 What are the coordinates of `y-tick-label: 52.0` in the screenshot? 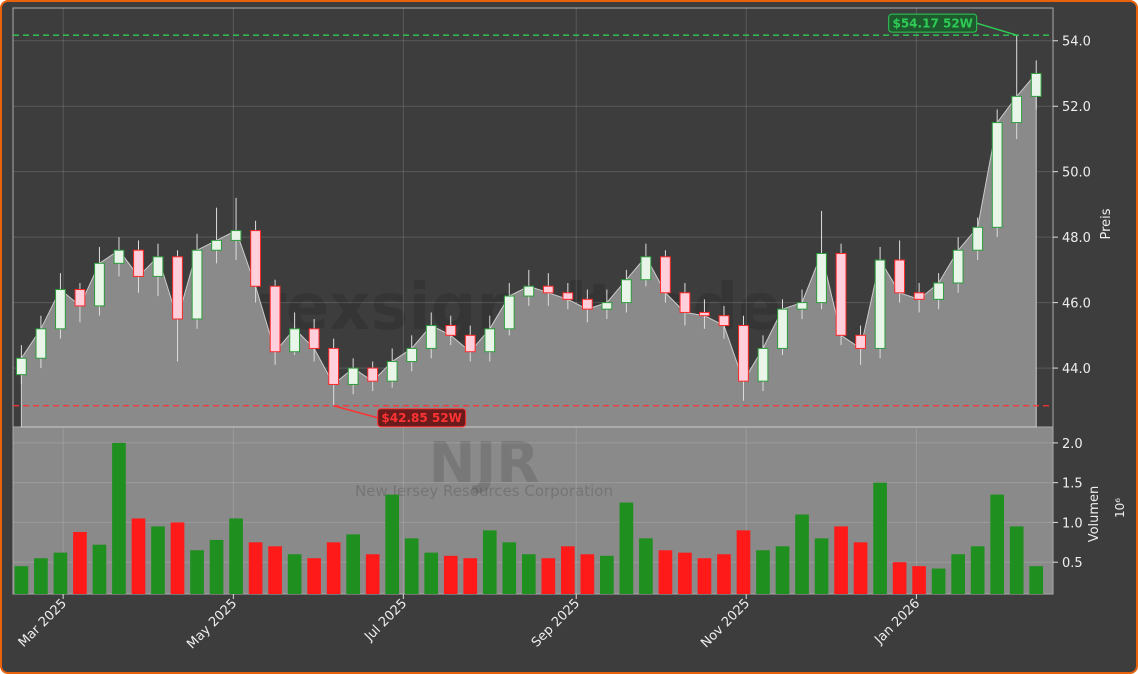 It's located at (1076, 107).